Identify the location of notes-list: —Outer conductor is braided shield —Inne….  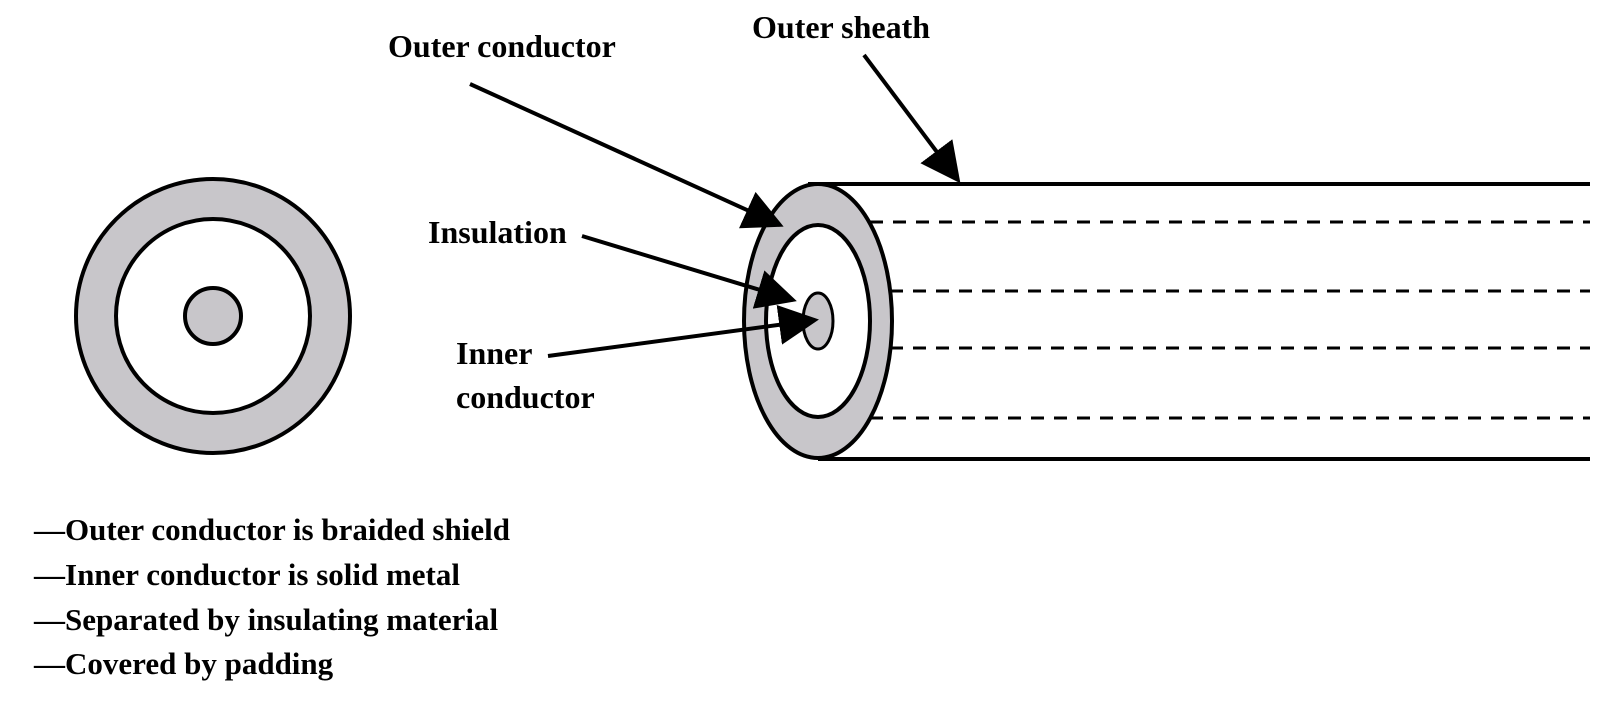
(271, 596).